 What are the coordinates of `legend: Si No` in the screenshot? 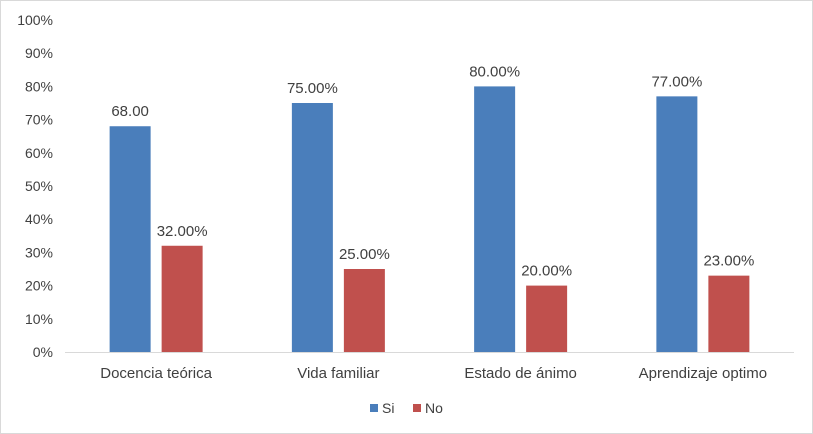 It's located at (406, 408).